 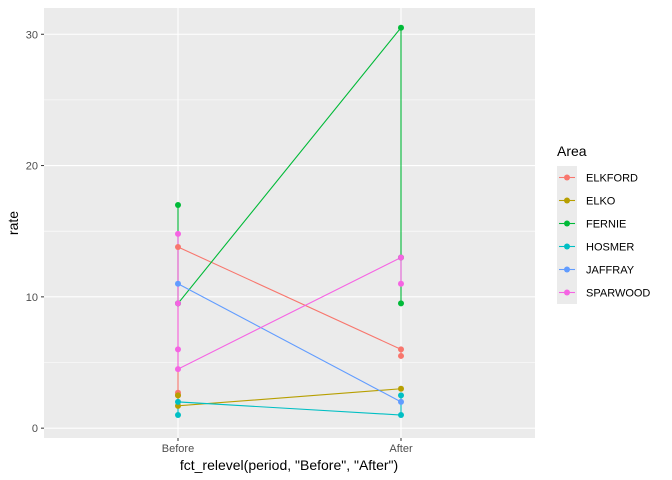 What do you see at coordinates (612, 179) in the screenshot?
I see `legend-label: ELKFORD` at bounding box center [612, 179].